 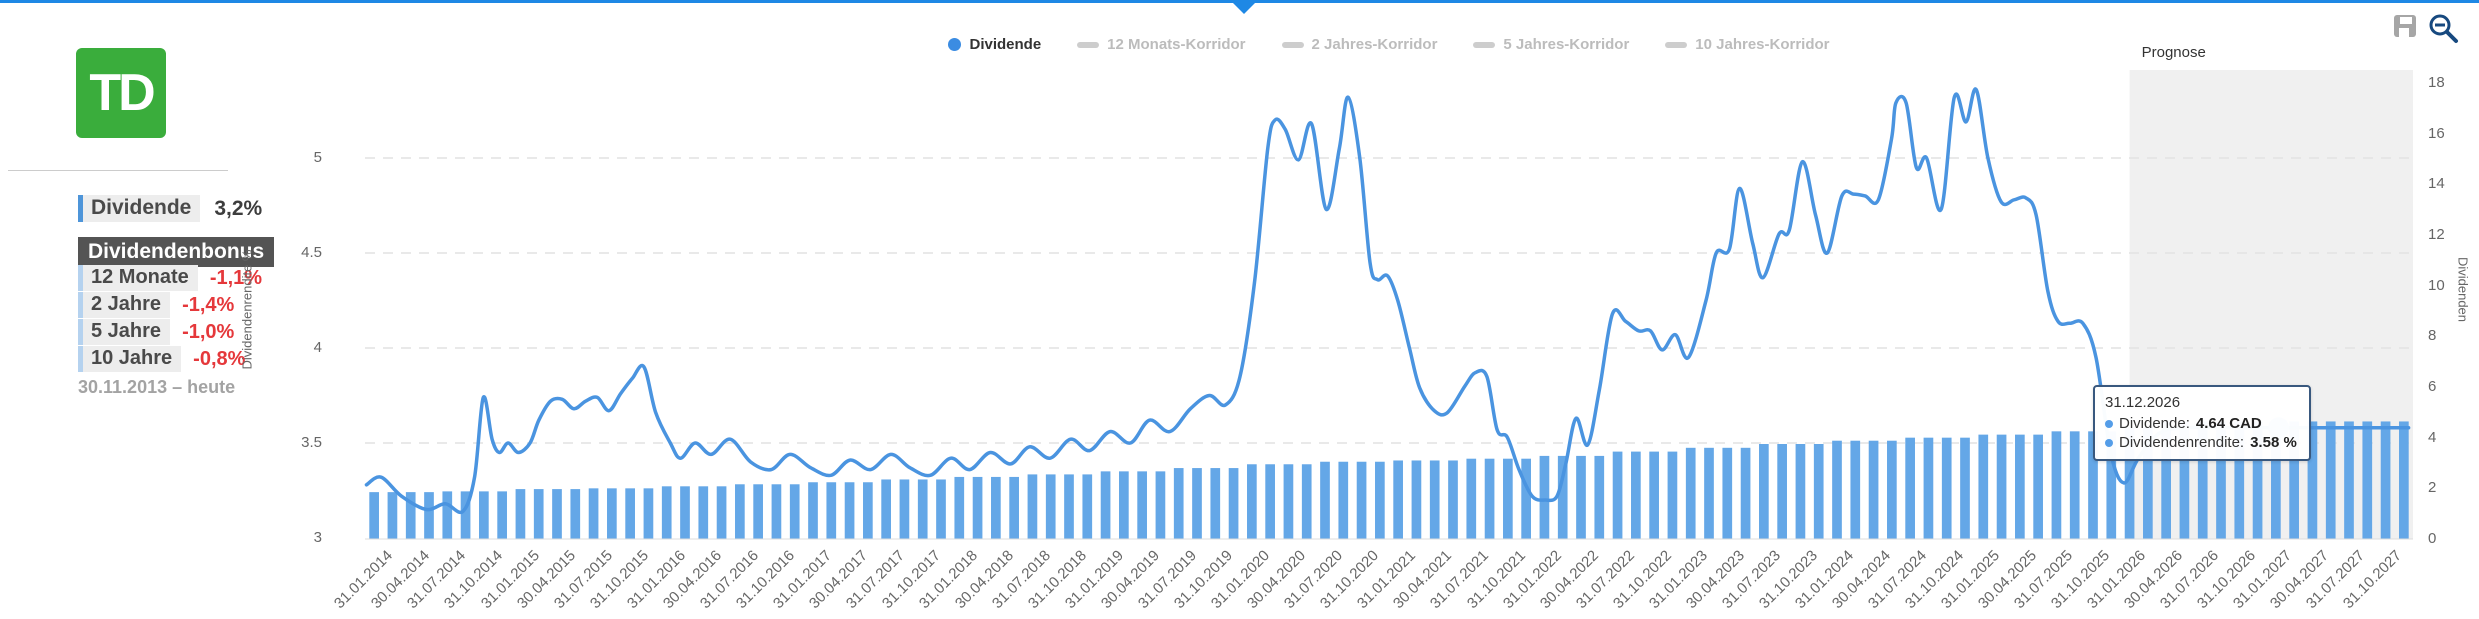 I want to click on tooltip-dividend-row: Dividende: 4.64 CAD, so click(x=2201, y=423).